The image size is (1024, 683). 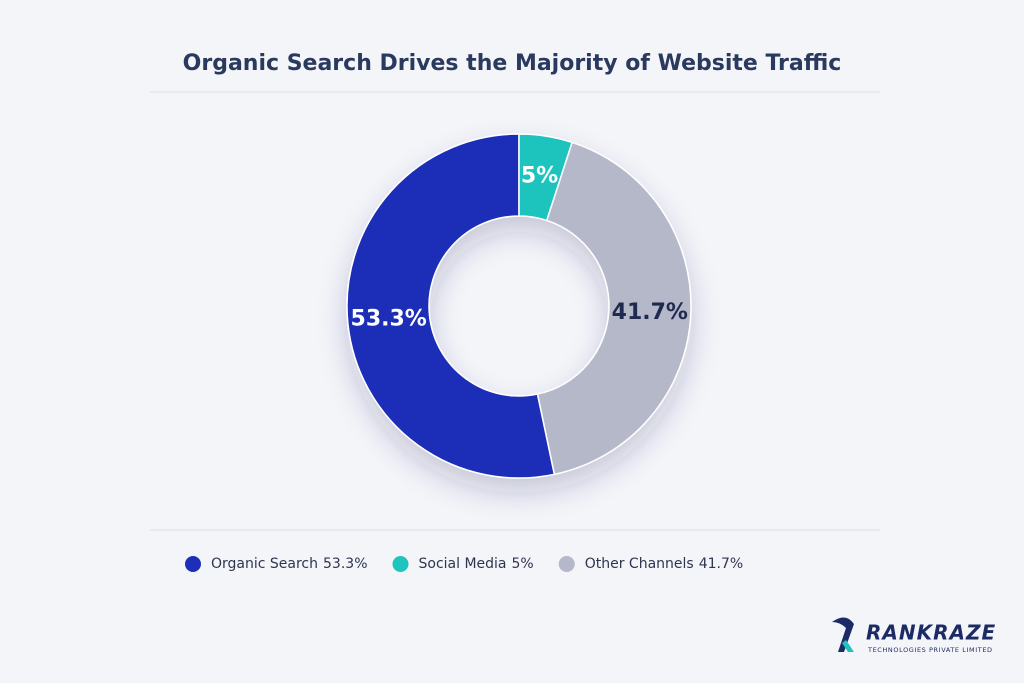 I want to click on slice-label: 53.3%, so click(x=389, y=319).